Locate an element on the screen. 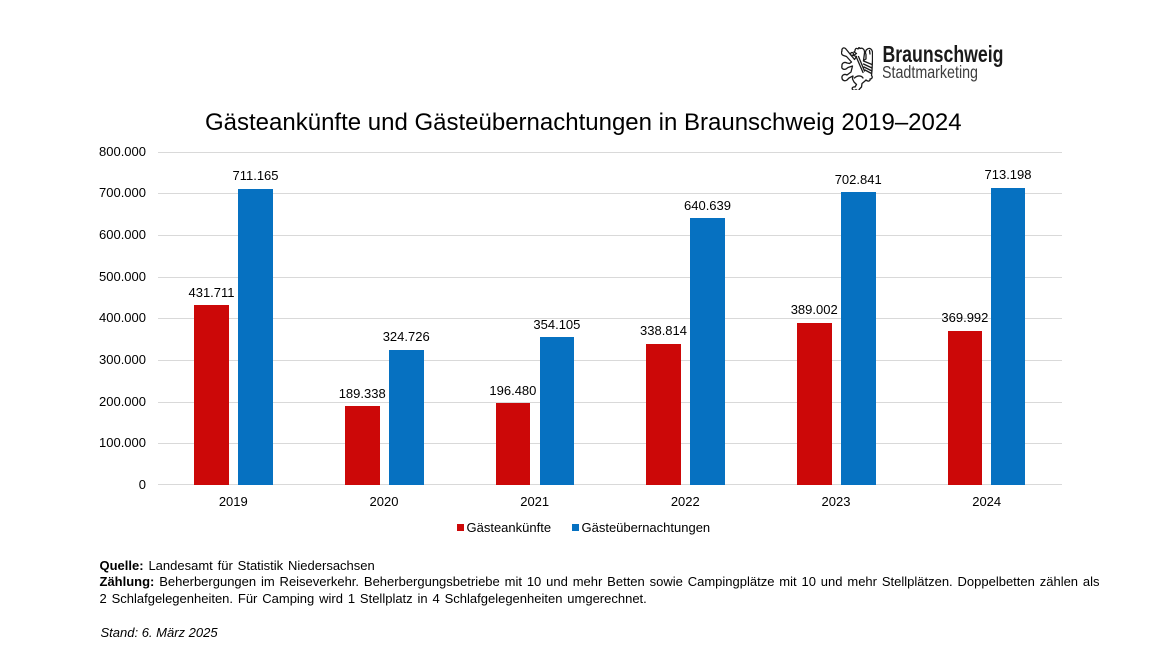  svg-text: Stadtmarketing is located at coordinates (930, 72).